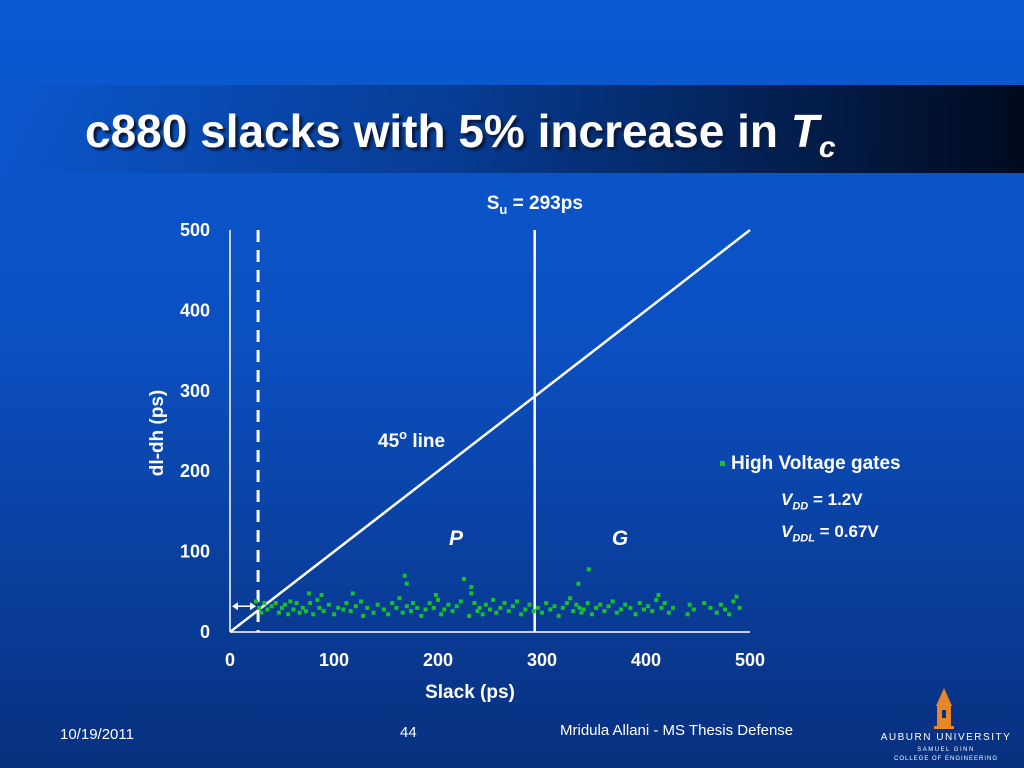  What do you see at coordinates (822, 501) in the screenshot?
I see `vdd-line: VDD = 1.2V` at bounding box center [822, 501].